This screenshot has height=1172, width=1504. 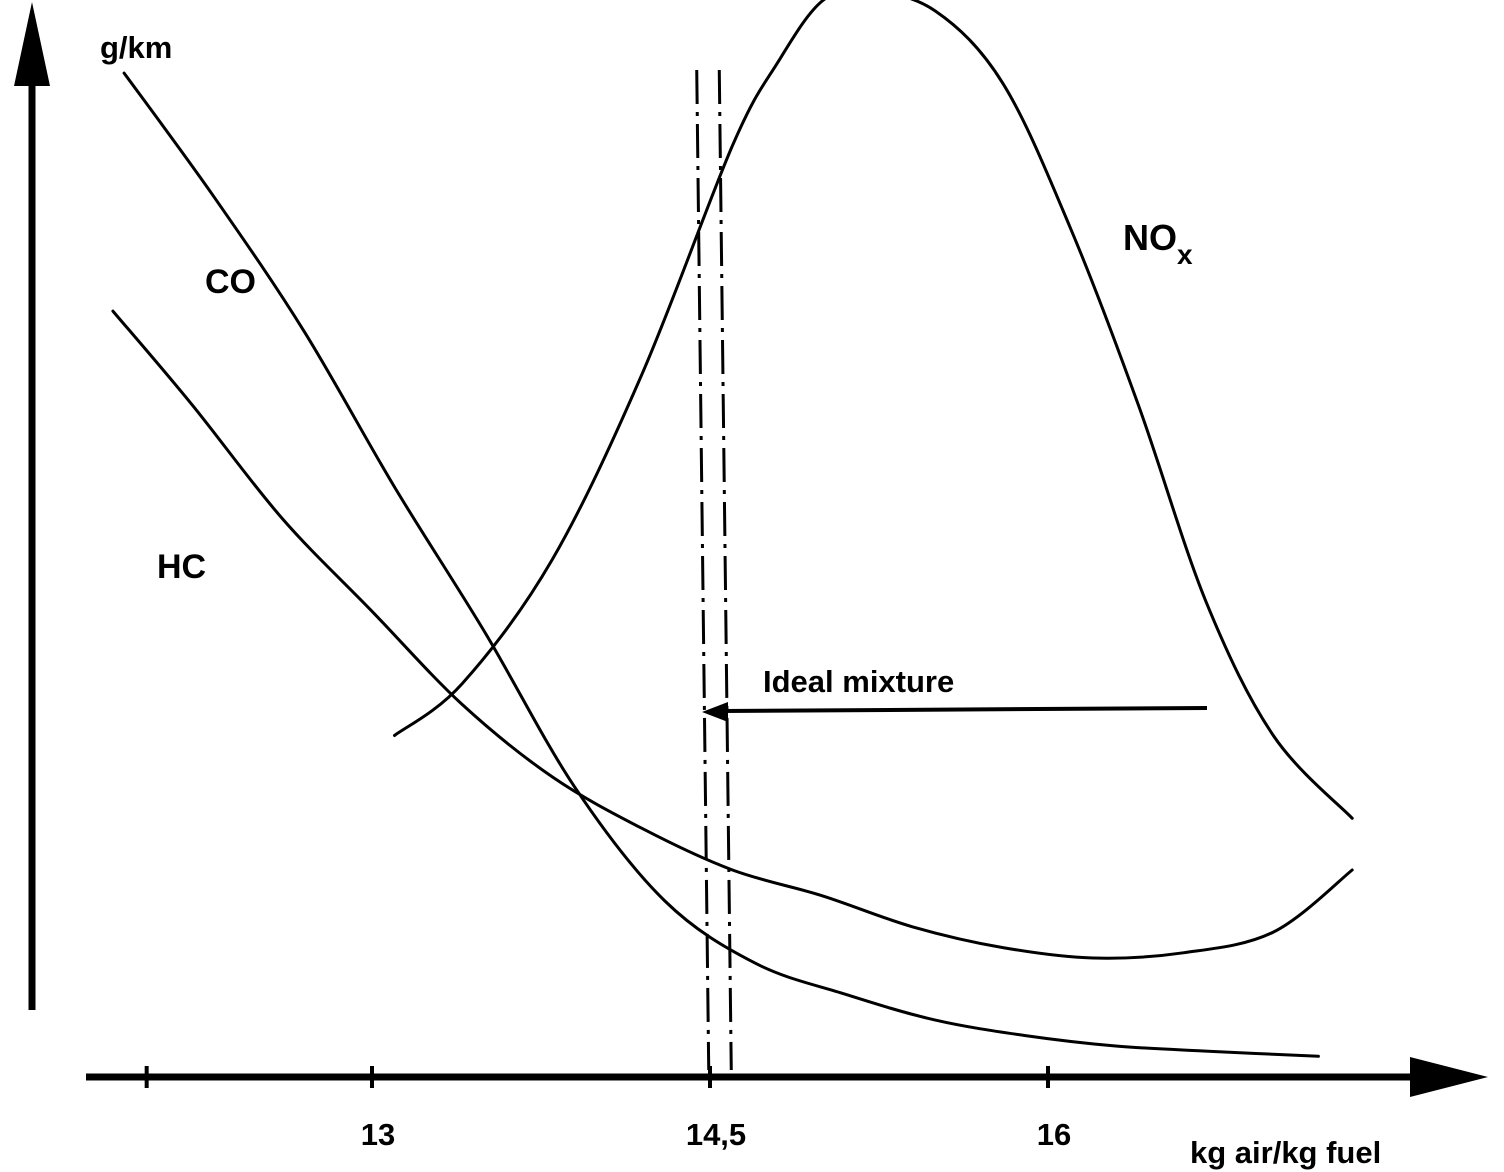 I want to click on ideal-mixture-label: Ideal mixture, so click(x=858, y=681).